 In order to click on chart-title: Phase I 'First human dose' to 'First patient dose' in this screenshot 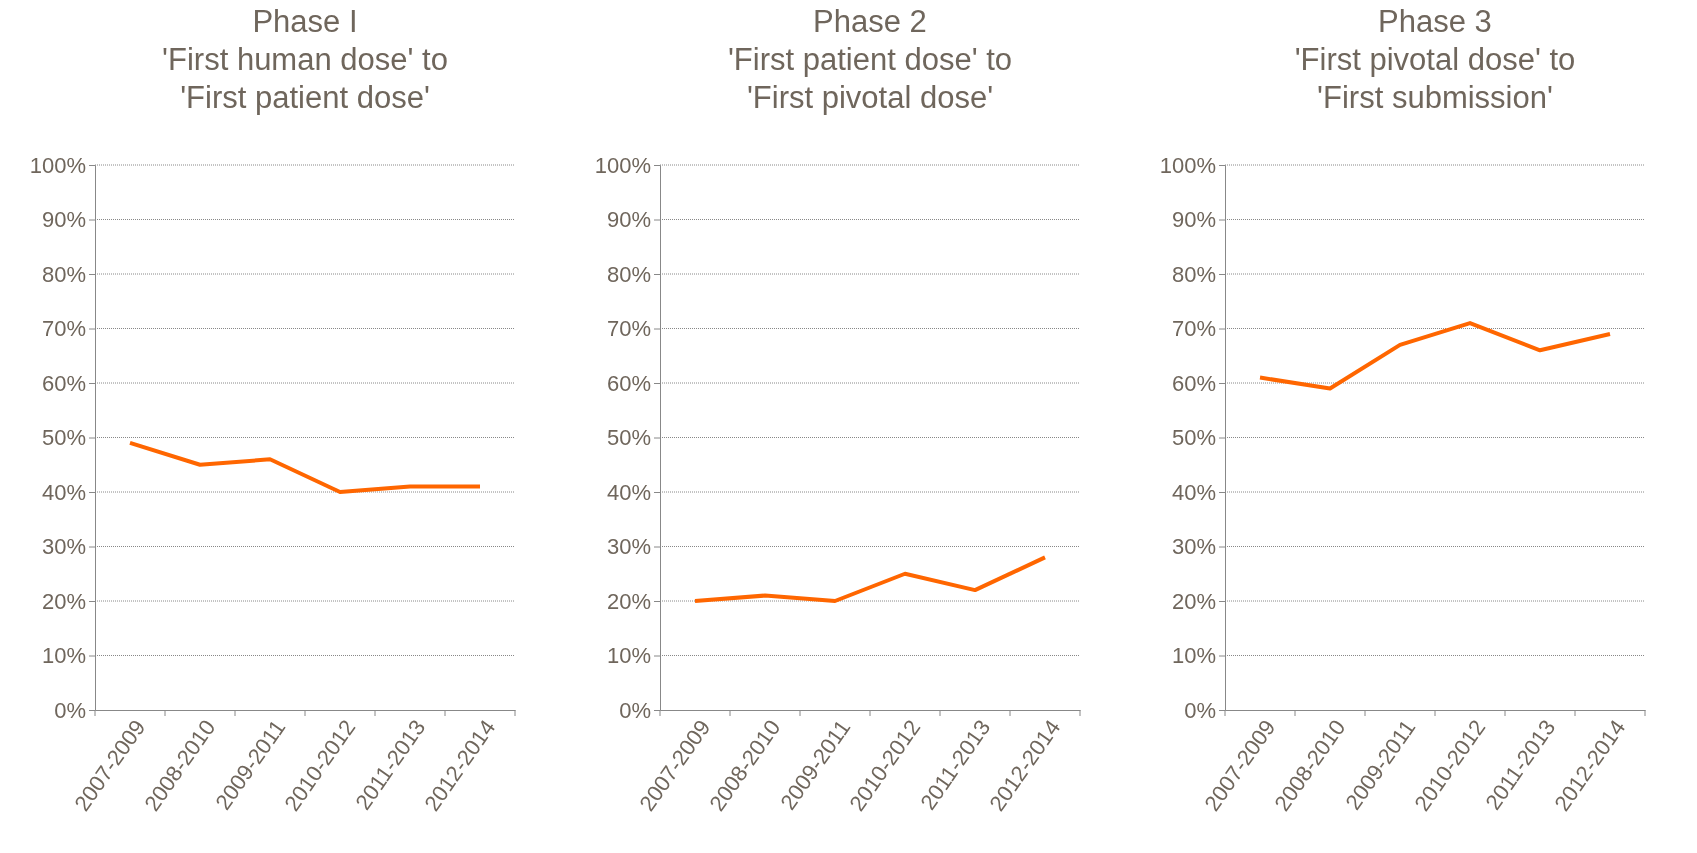, I will do `click(305, 59)`.